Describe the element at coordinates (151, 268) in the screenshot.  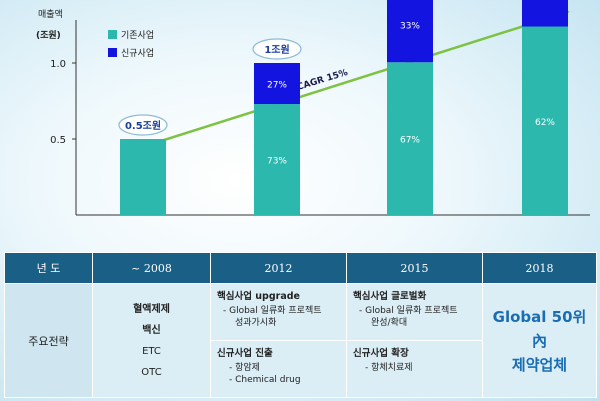
I see `header-2008: ~ 2008` at that location.